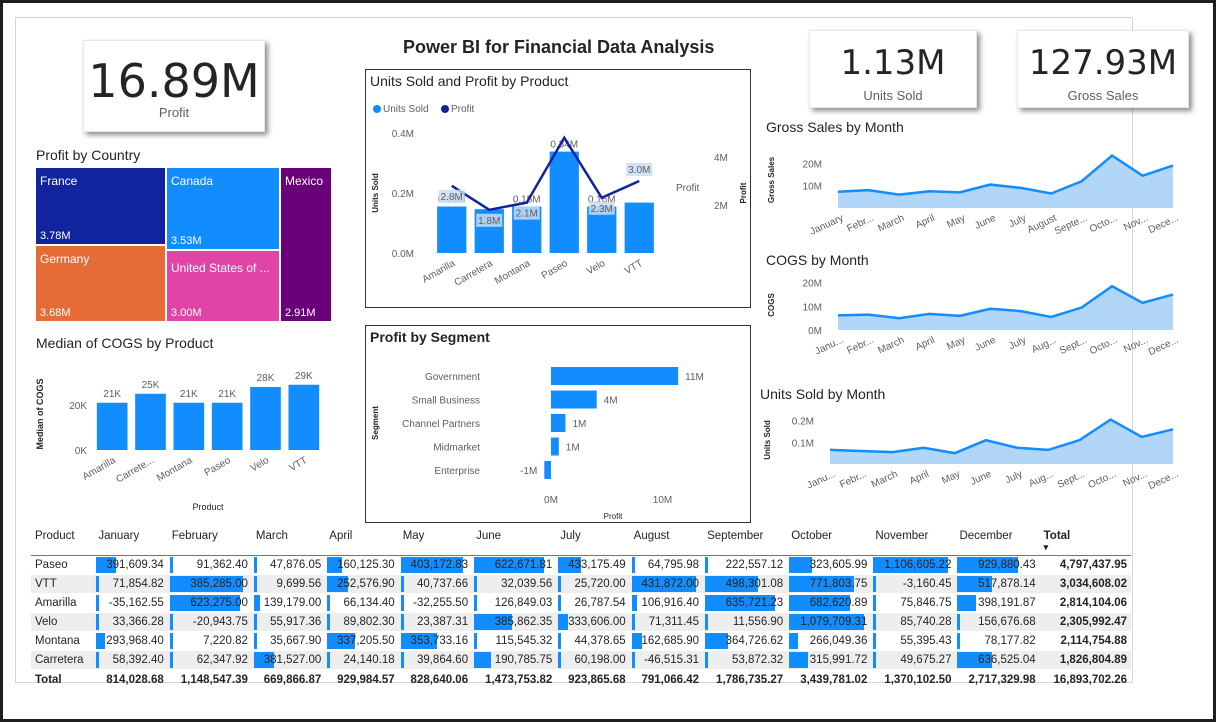 This screenshot has width=1216, height=722. Describe the element at coordinates (435, 660) in the screenshot. I see `table-cell: 39,864.60` at that location.